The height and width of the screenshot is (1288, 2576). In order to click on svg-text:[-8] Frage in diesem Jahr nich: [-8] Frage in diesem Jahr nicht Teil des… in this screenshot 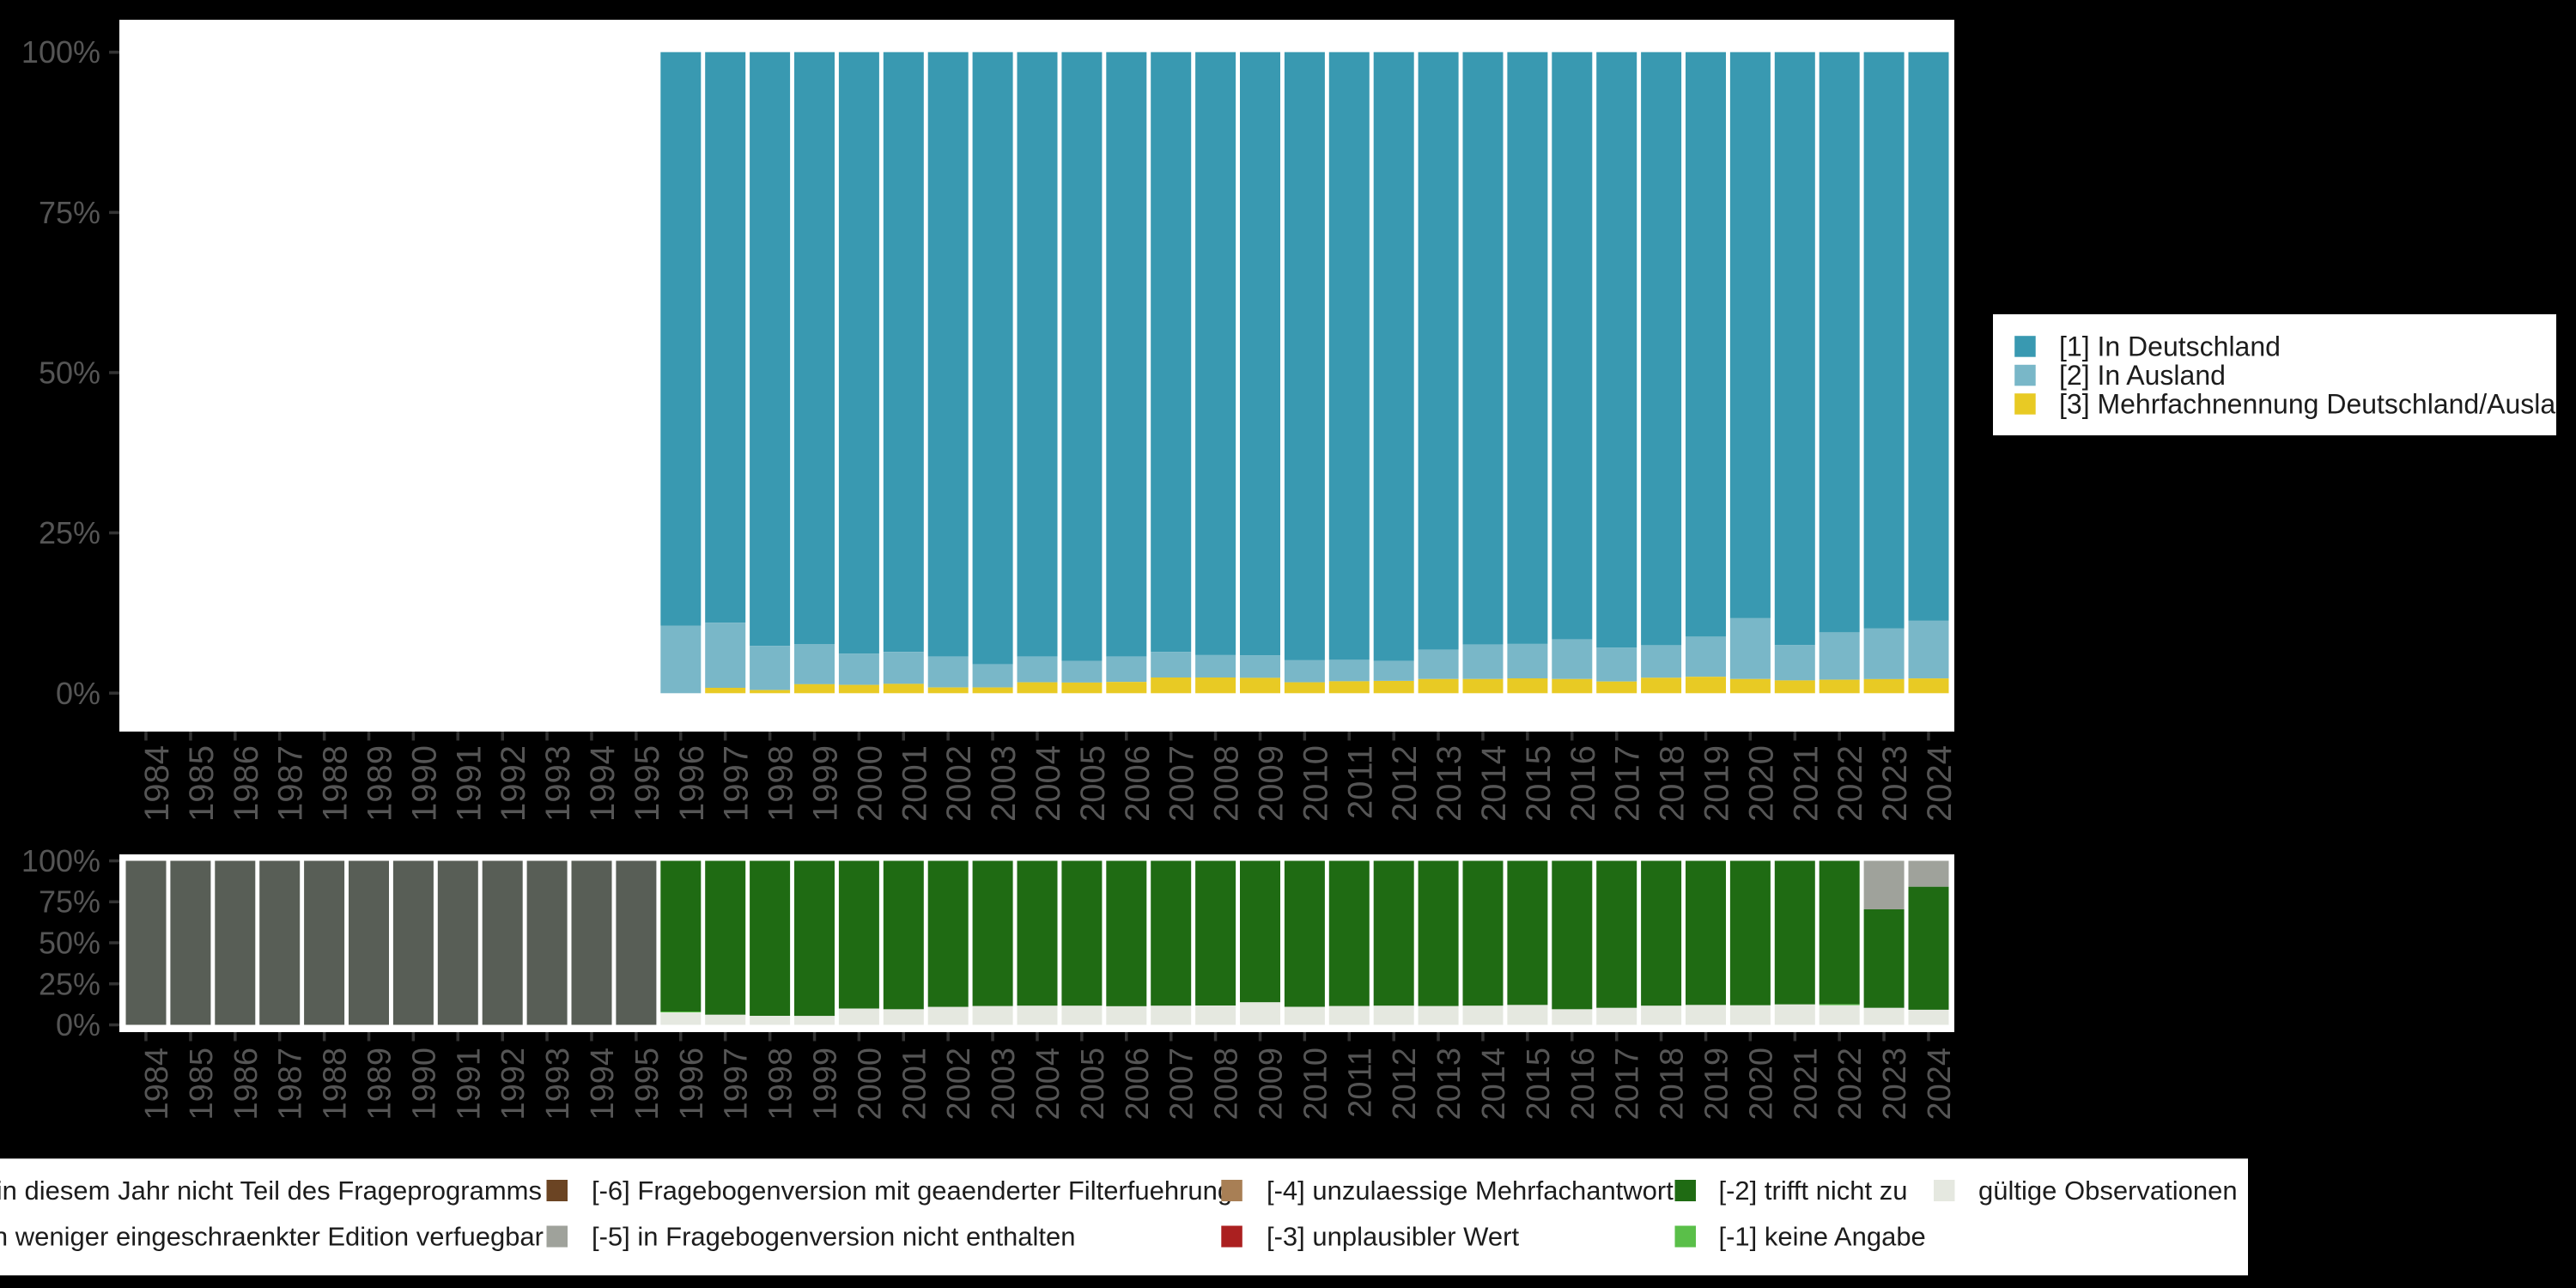, I will do `click(271, 1191)`.